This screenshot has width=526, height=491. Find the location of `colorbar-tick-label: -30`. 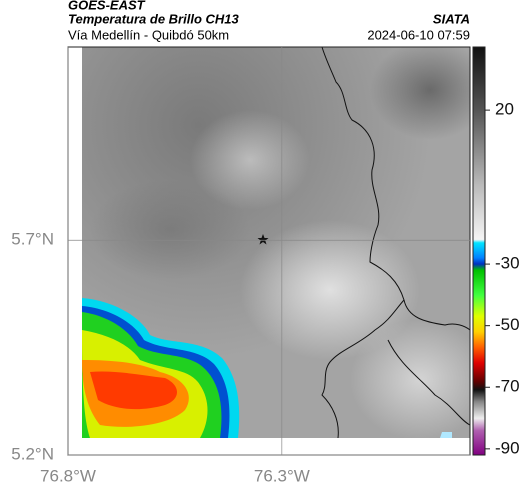

colorbar-tick-label: -30 is located at coordinates (507, 263).